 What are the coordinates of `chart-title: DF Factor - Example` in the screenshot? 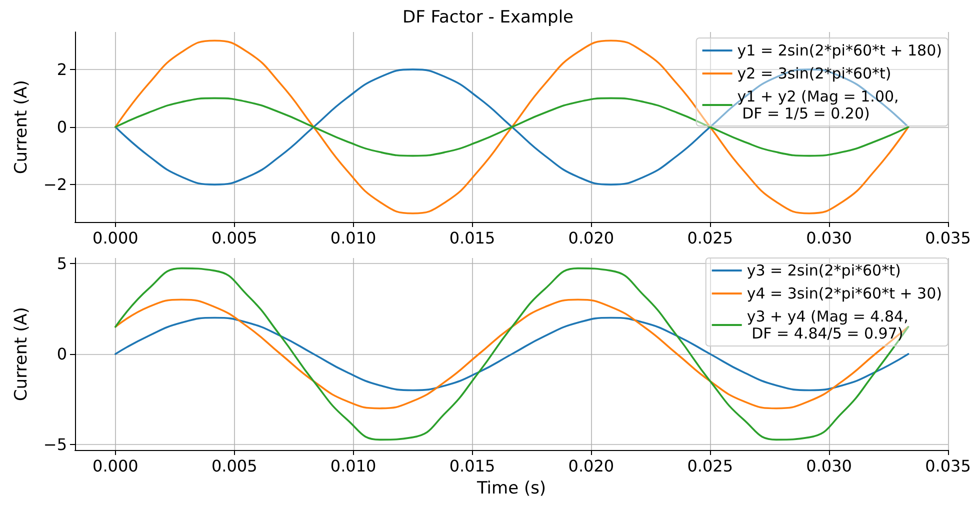 It's located at (488, 18).